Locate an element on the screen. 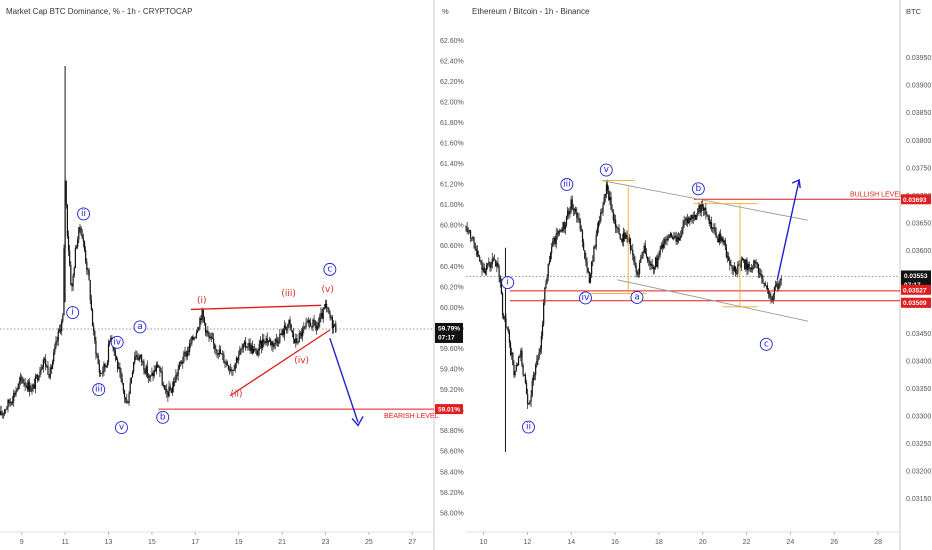 Image resolution: width=932 pixels, height=550 pixels. x-tick-label: 18 is located at coordinates (659, 542).